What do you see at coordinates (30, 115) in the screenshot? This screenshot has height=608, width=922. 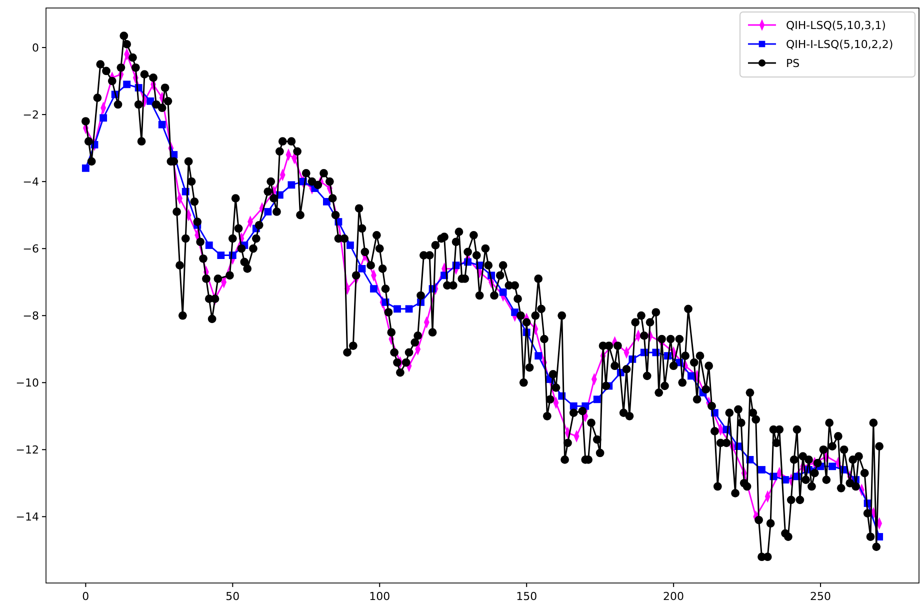 I see `y-tick-label: −2` at bounding box center [30, 115].